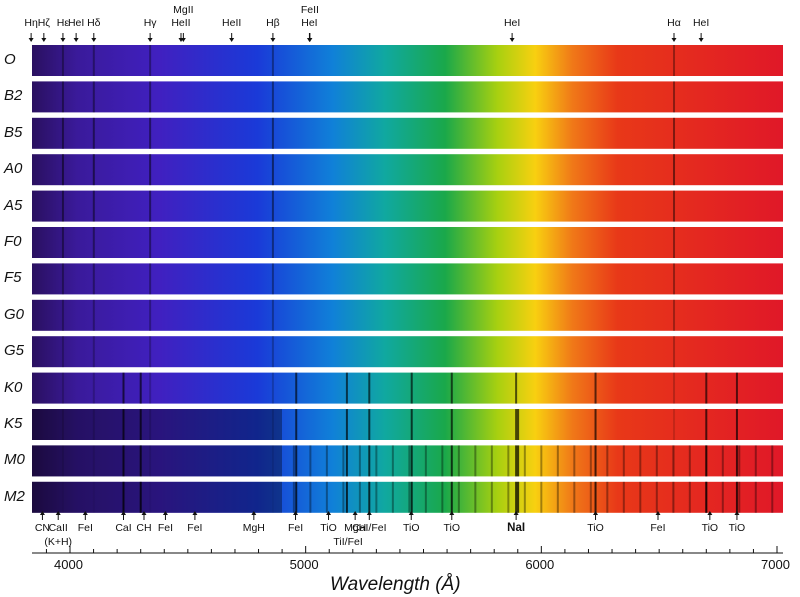 The height and width of the screenshot is (597, 800). I want to click on spectrum-strip-F0, so click(407, 242).